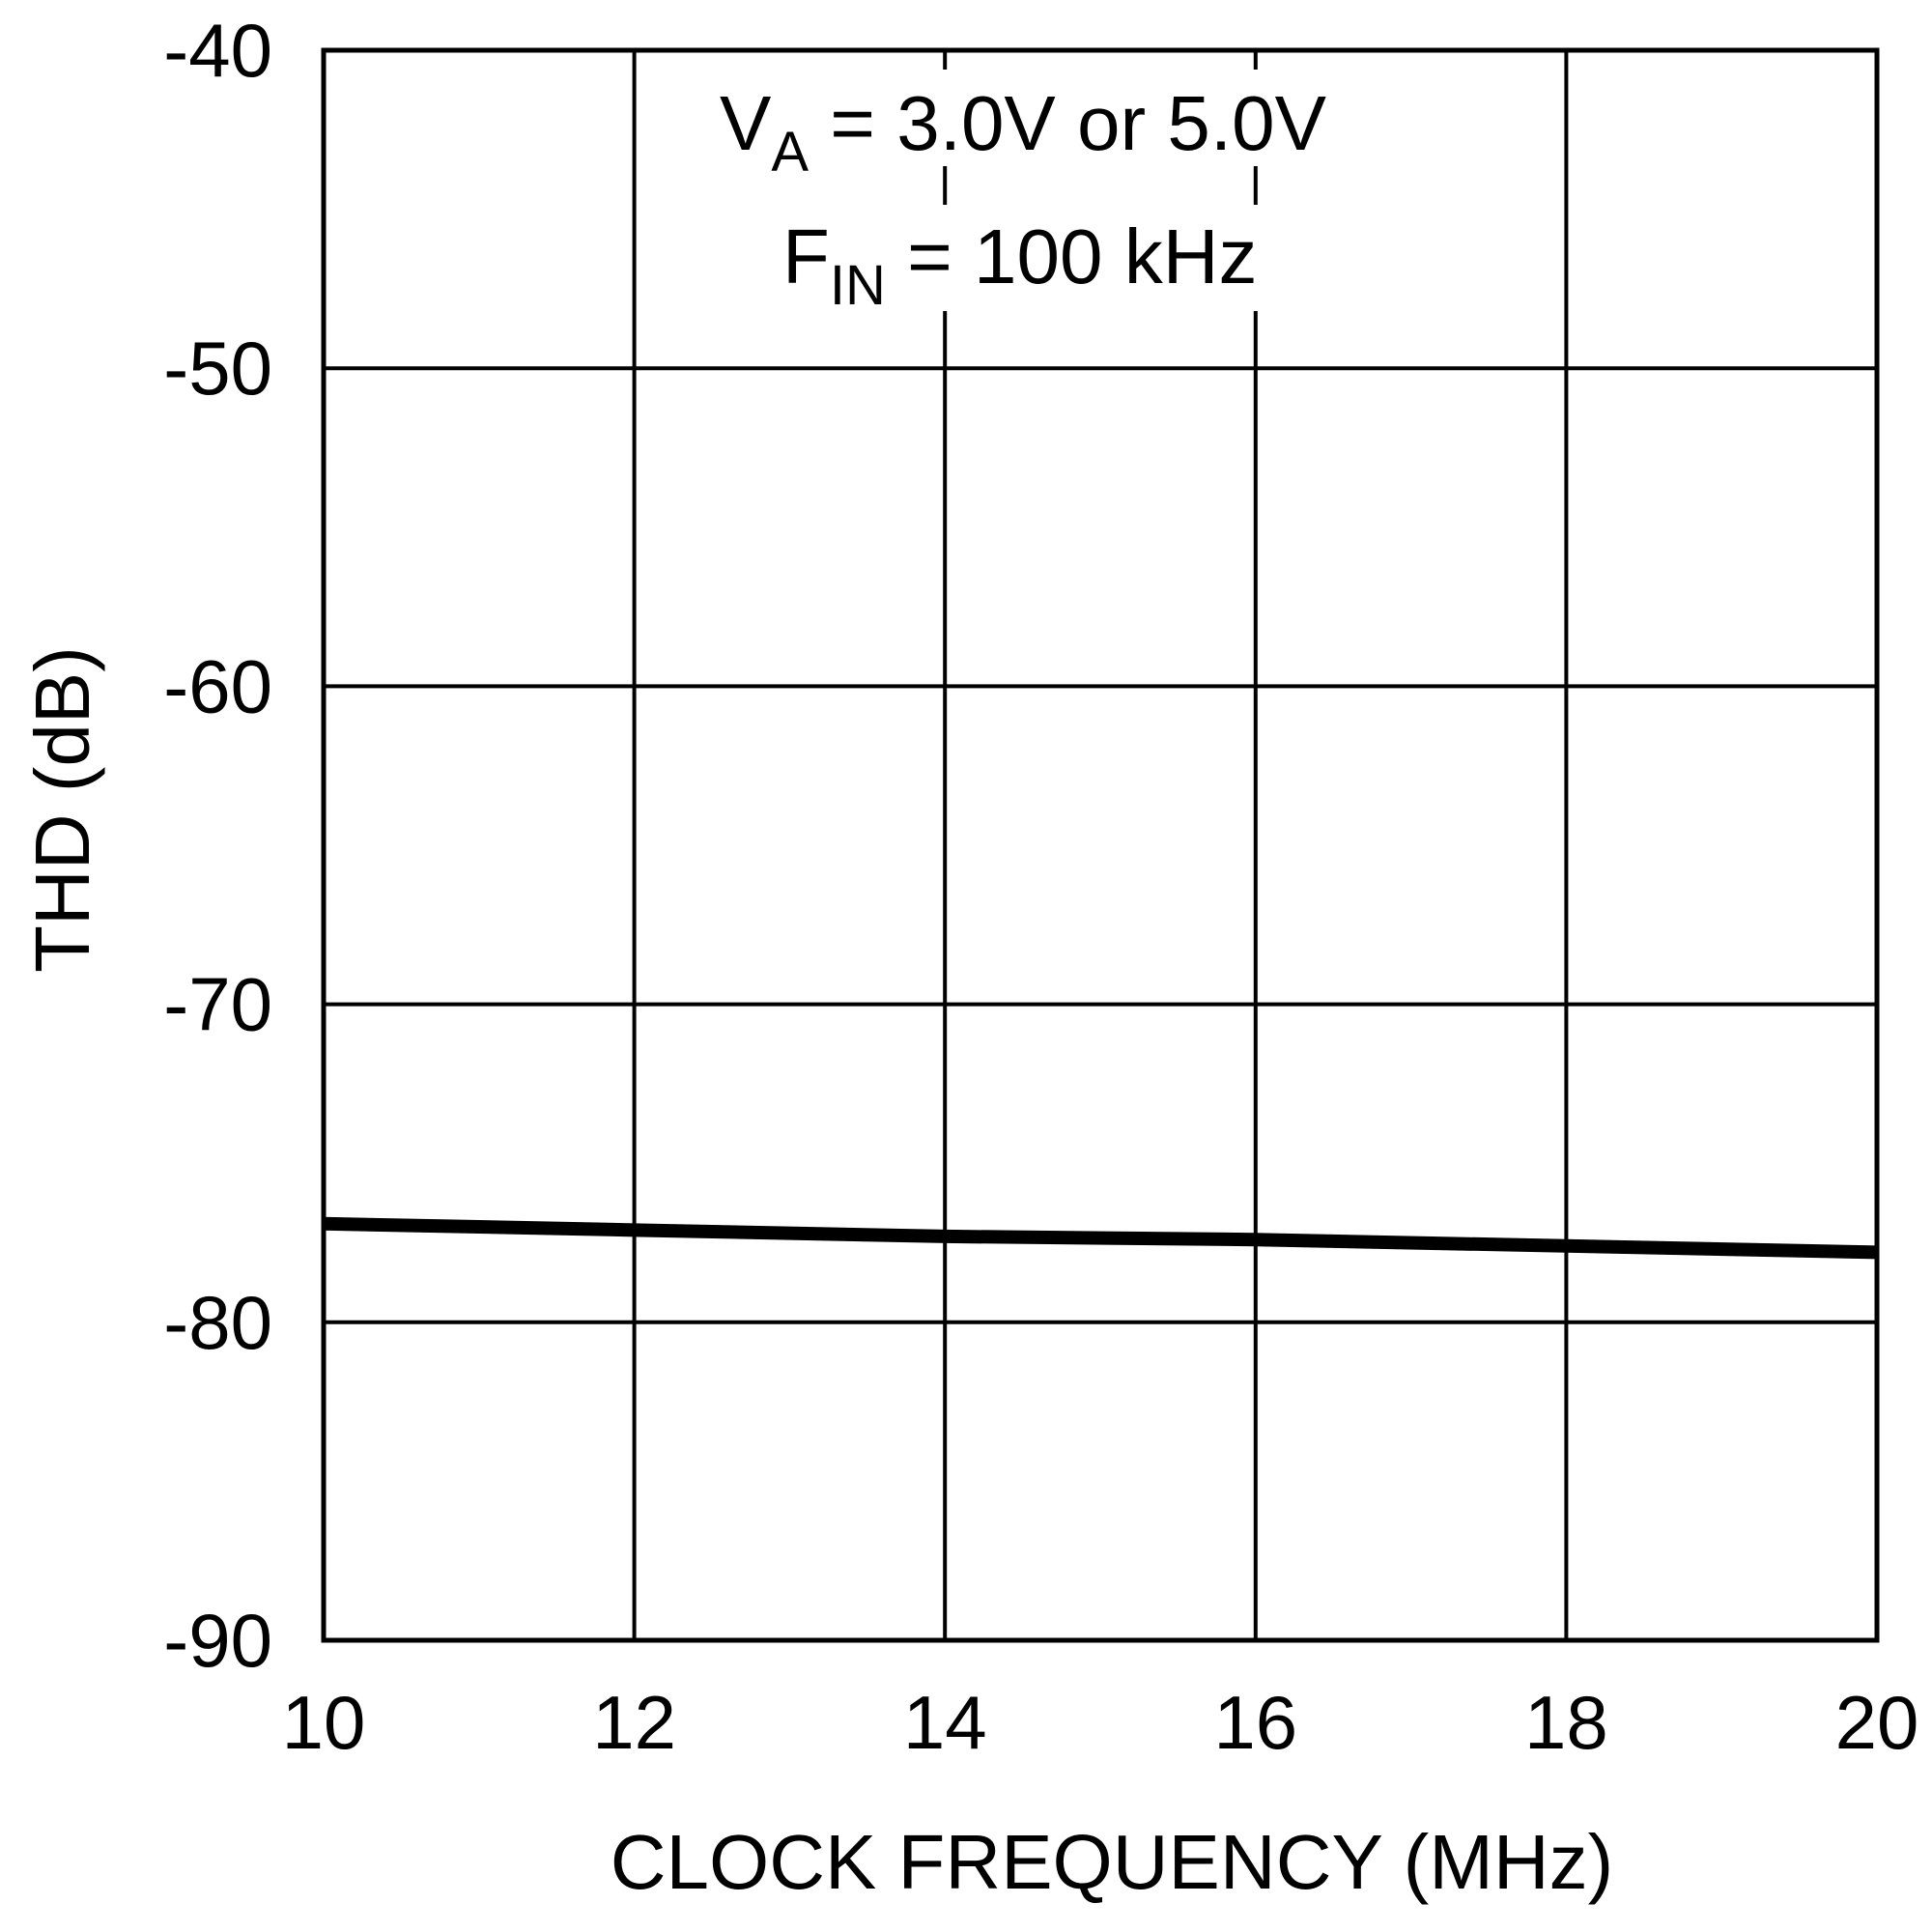 This screenshot has height=1932, width=1932. Describe the element at coordinates (217, 50) in the screenshot. I see `y-tick-label: -40` at that location.